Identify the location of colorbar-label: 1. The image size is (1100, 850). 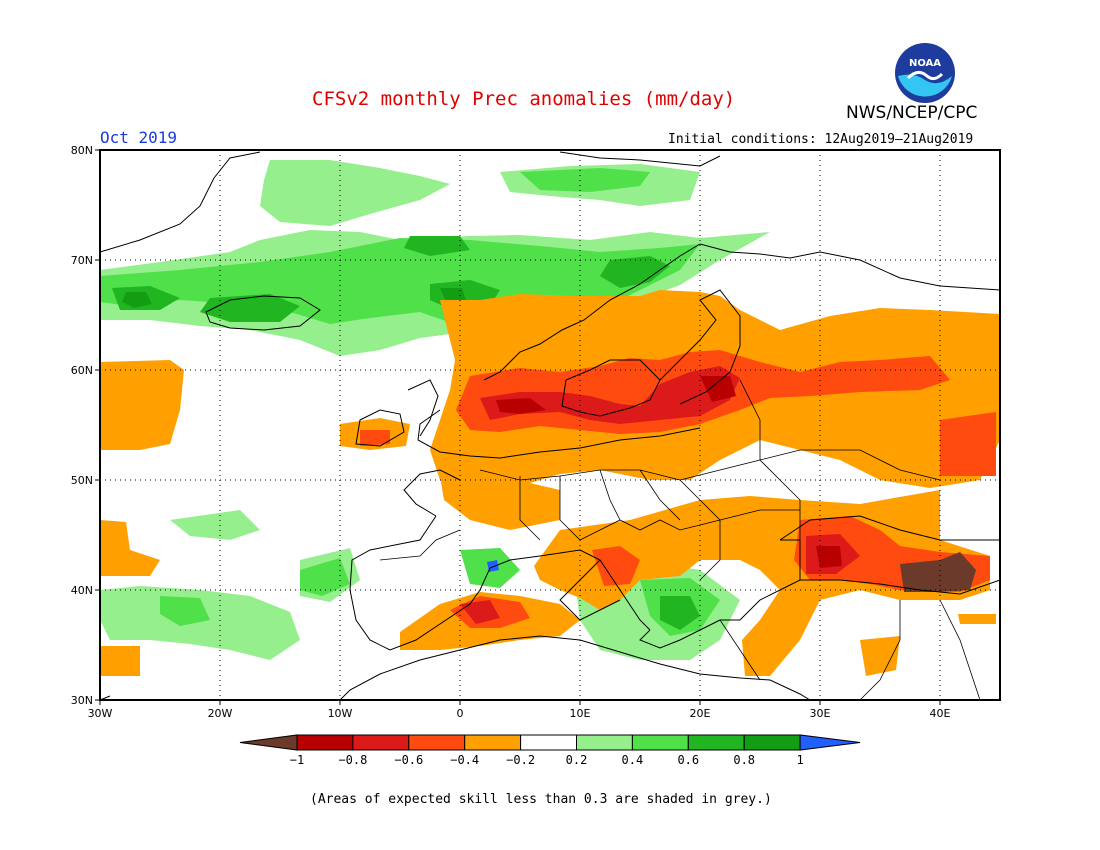
(799, 760).